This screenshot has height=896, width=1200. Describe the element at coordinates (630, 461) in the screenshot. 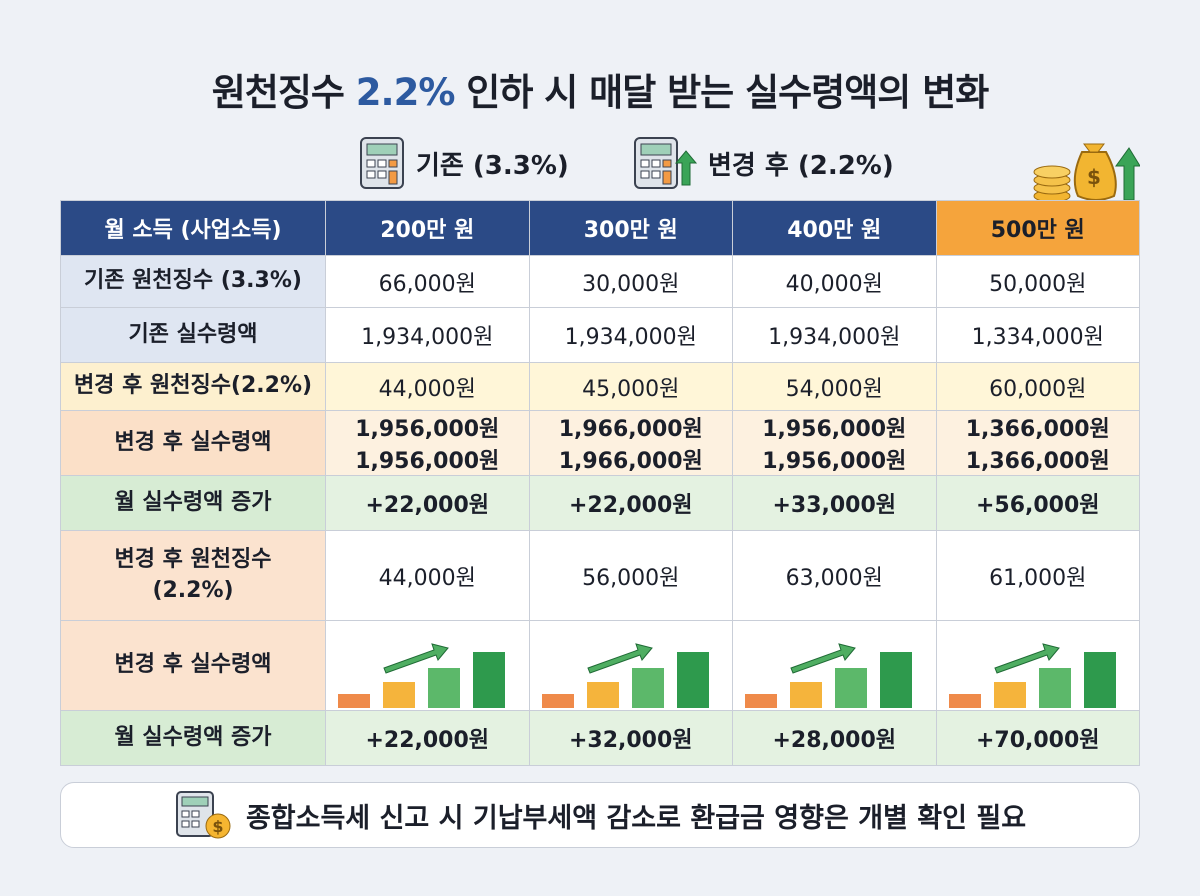

I see `value-text: 1,966,000원` at that location.